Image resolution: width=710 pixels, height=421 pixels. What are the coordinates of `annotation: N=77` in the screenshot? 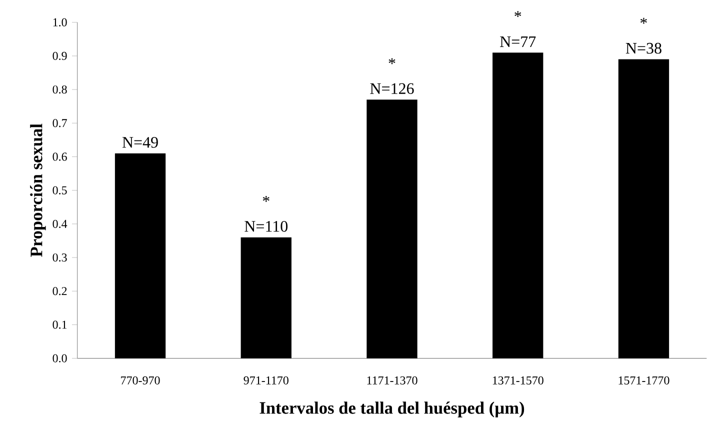 It's located at (518, 41).